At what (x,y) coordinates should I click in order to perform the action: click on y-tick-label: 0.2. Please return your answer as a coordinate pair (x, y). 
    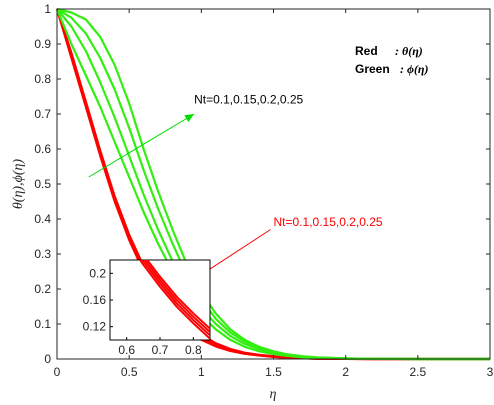
    Looking at the image, I should click on (42, 289).